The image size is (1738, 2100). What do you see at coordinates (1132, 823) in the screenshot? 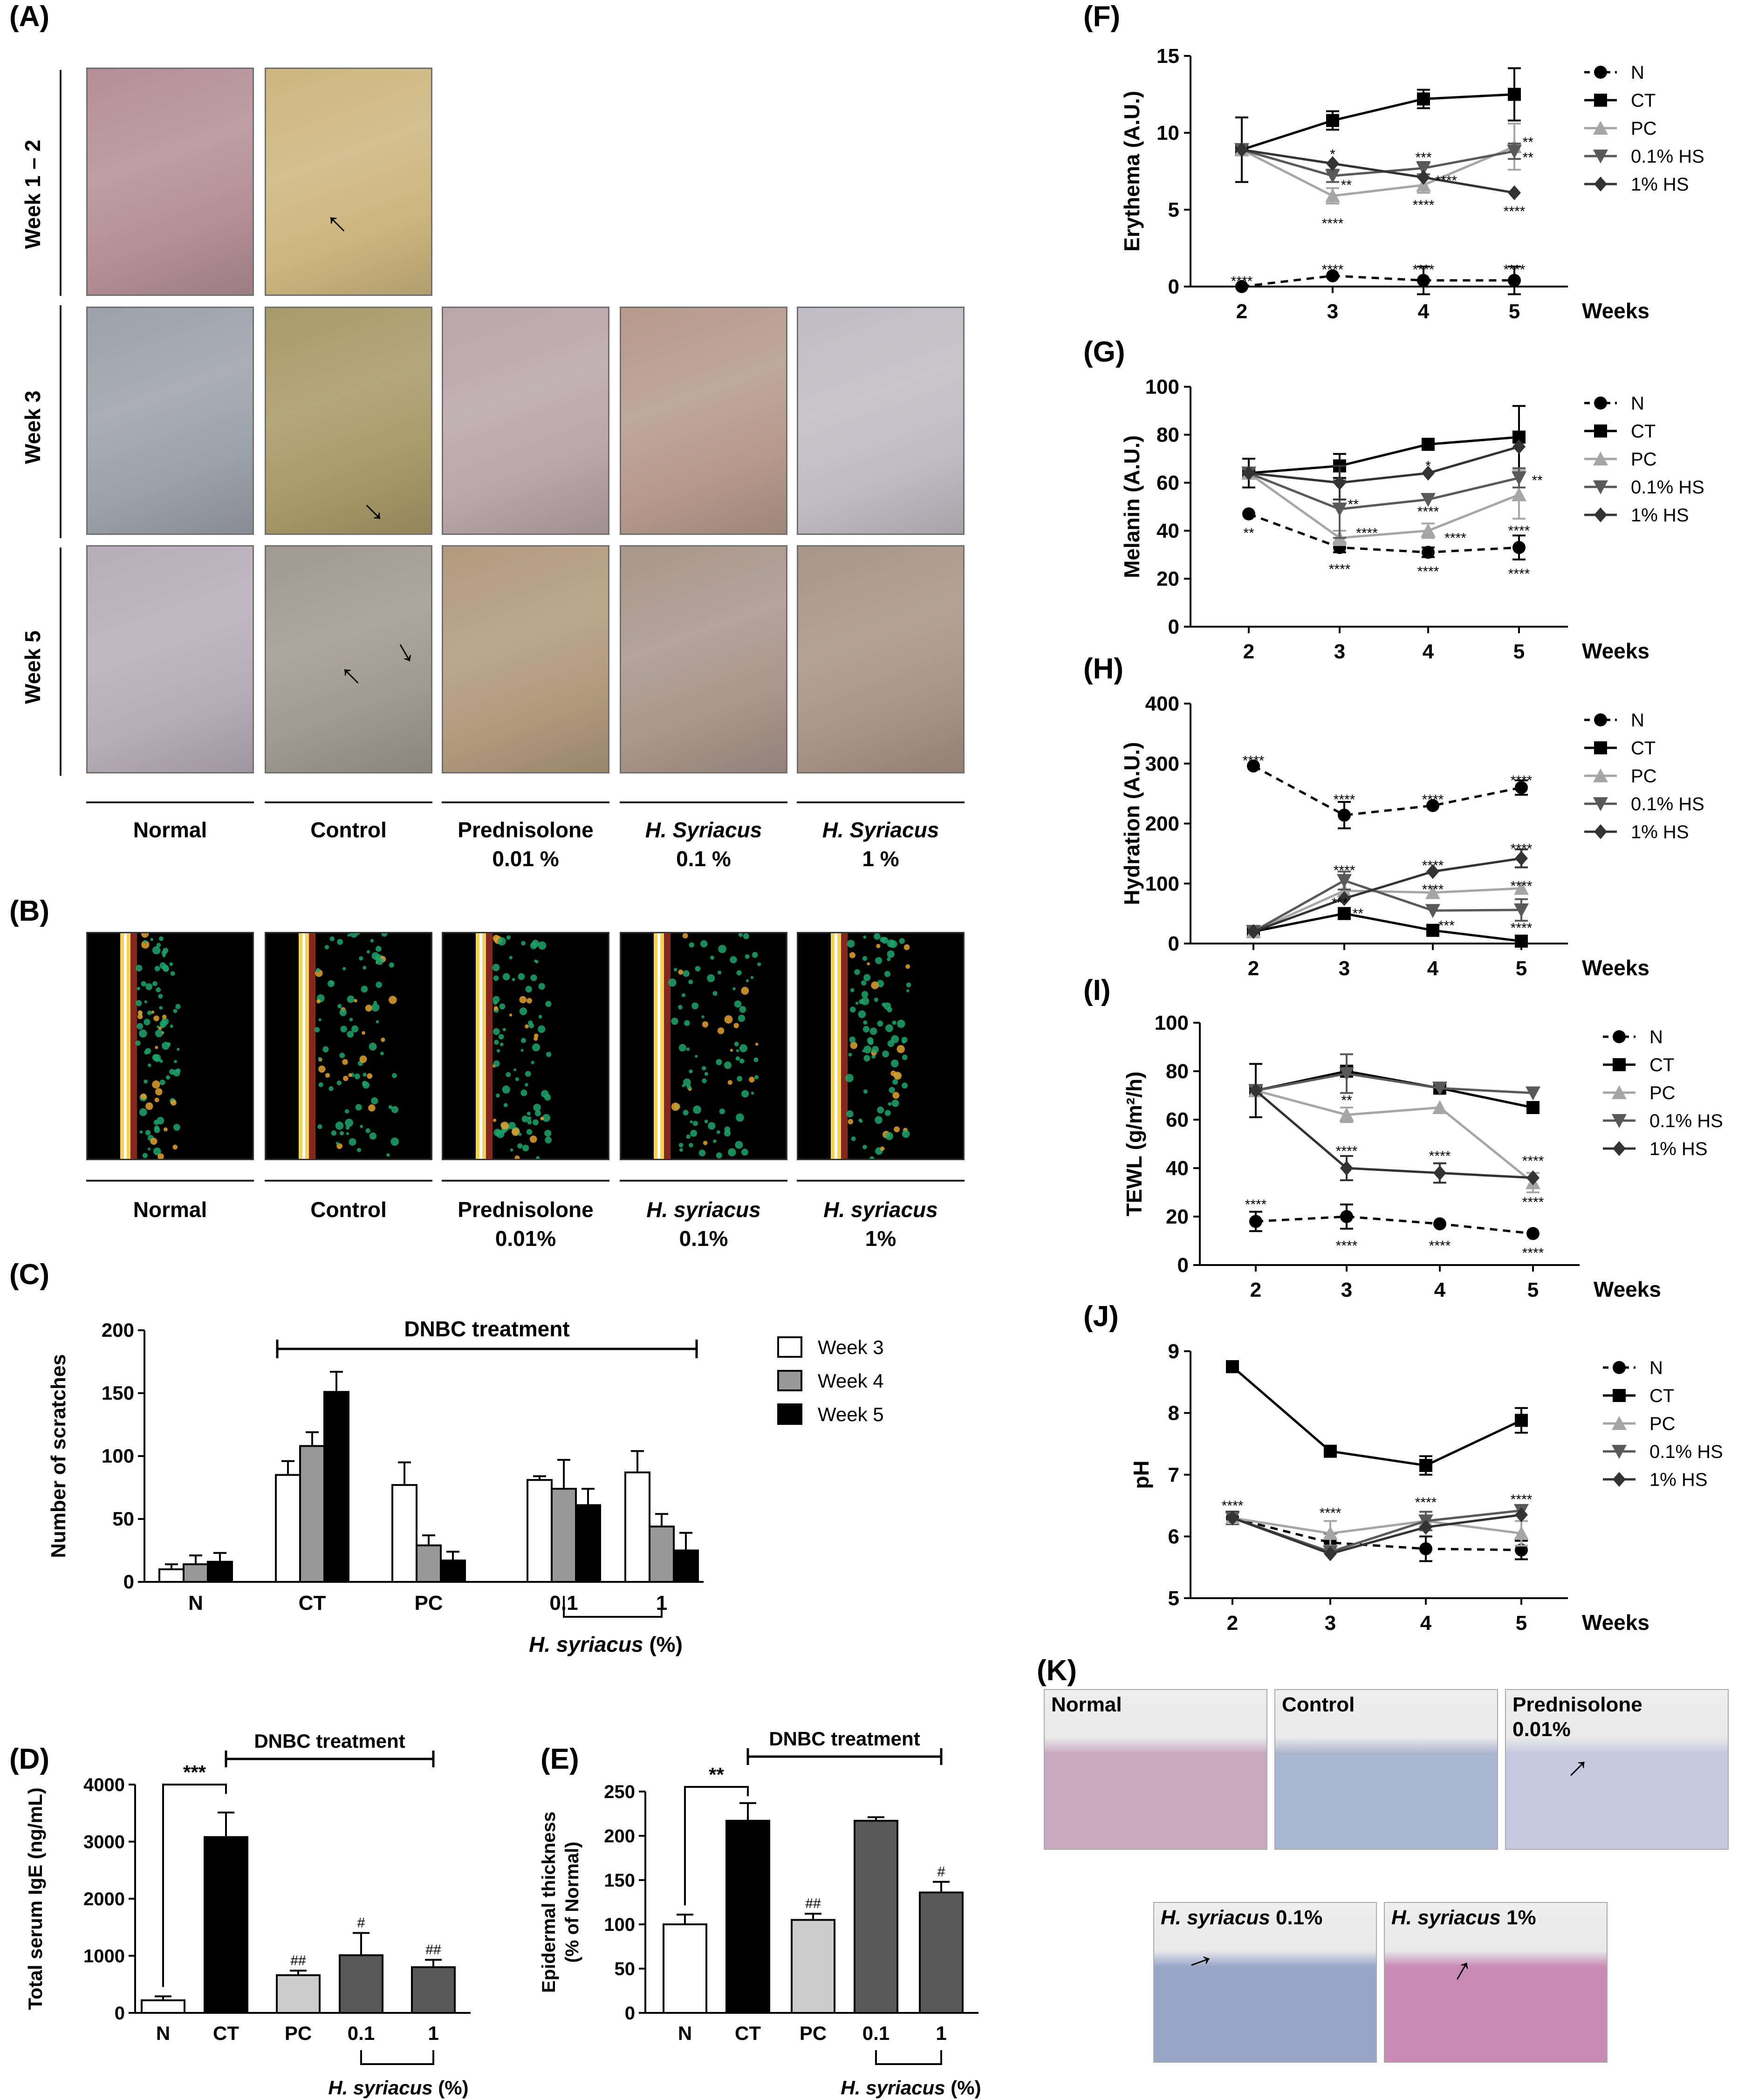
I see `y-axis-title: Hydration (A.U.)` at bounding box center [1132, 823].